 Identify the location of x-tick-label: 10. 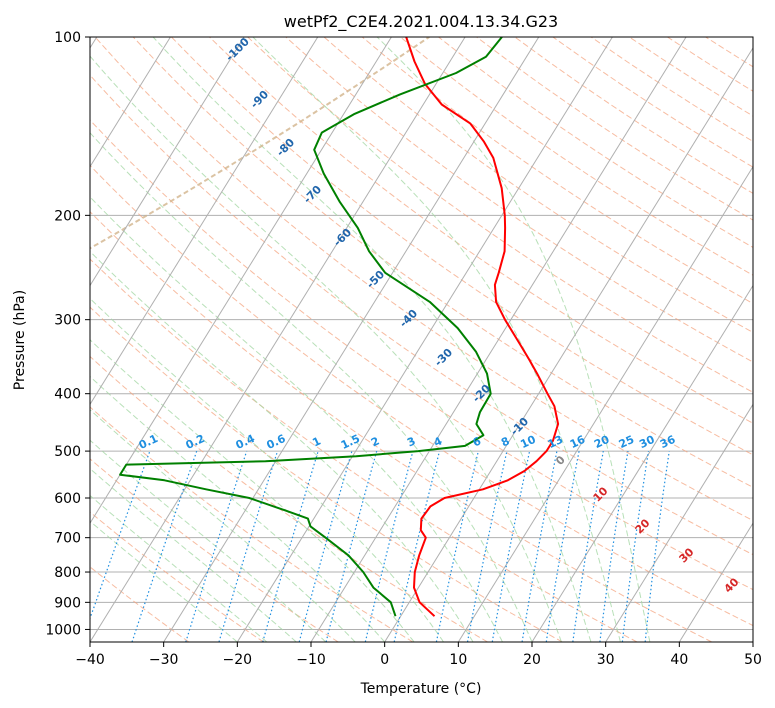
(458, 660).